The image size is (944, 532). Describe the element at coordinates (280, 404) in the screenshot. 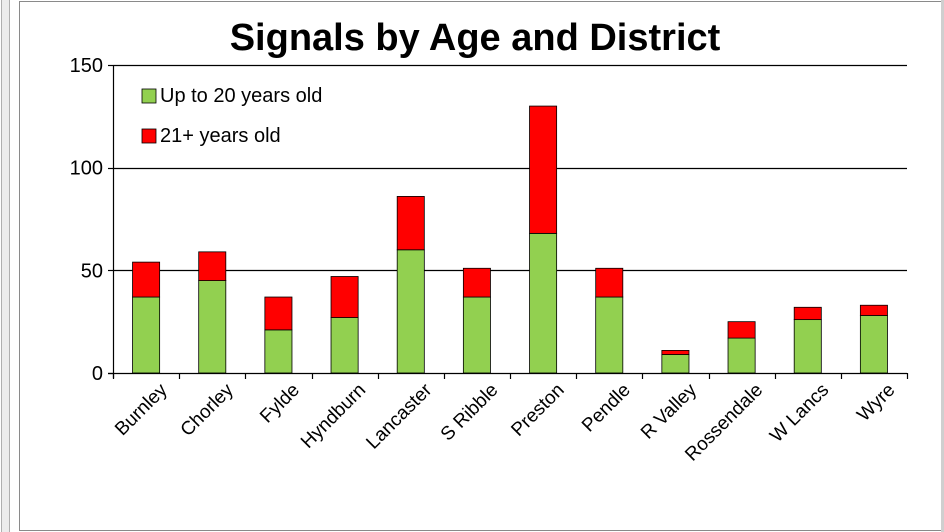

I see `x-tick-label-fylde: Fylde` at that location.